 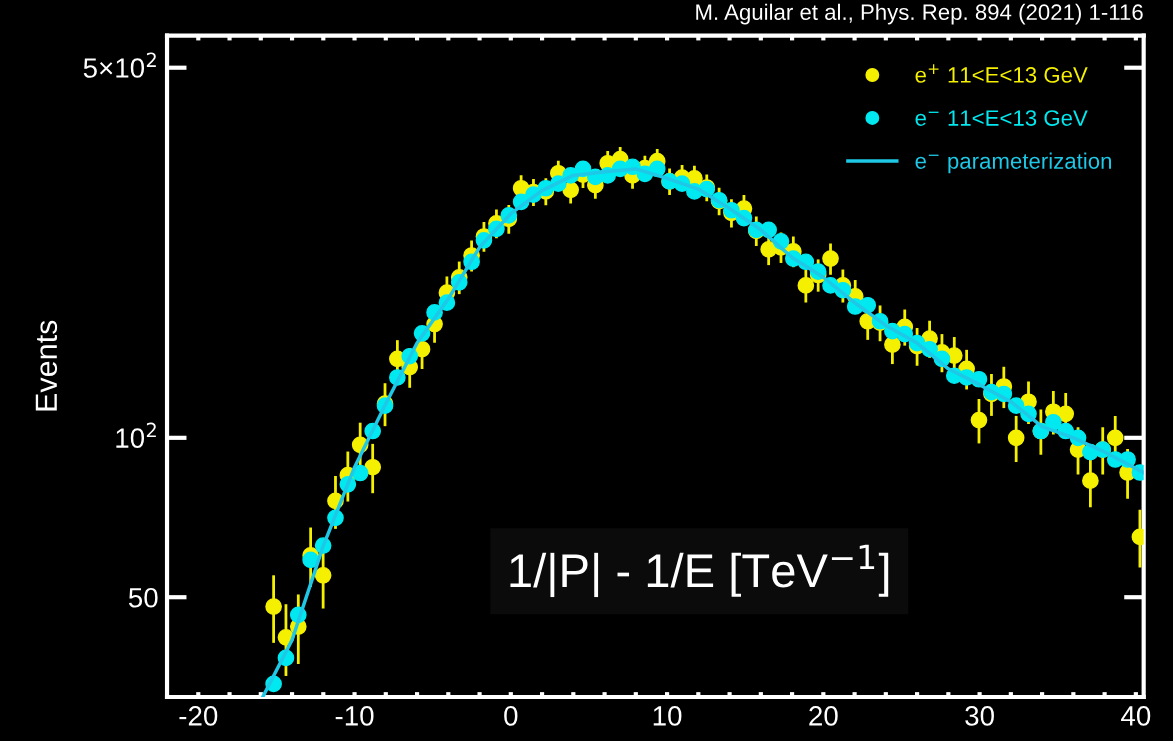 I want to click on y-axis-title: Events, so click(x=46, y=365).